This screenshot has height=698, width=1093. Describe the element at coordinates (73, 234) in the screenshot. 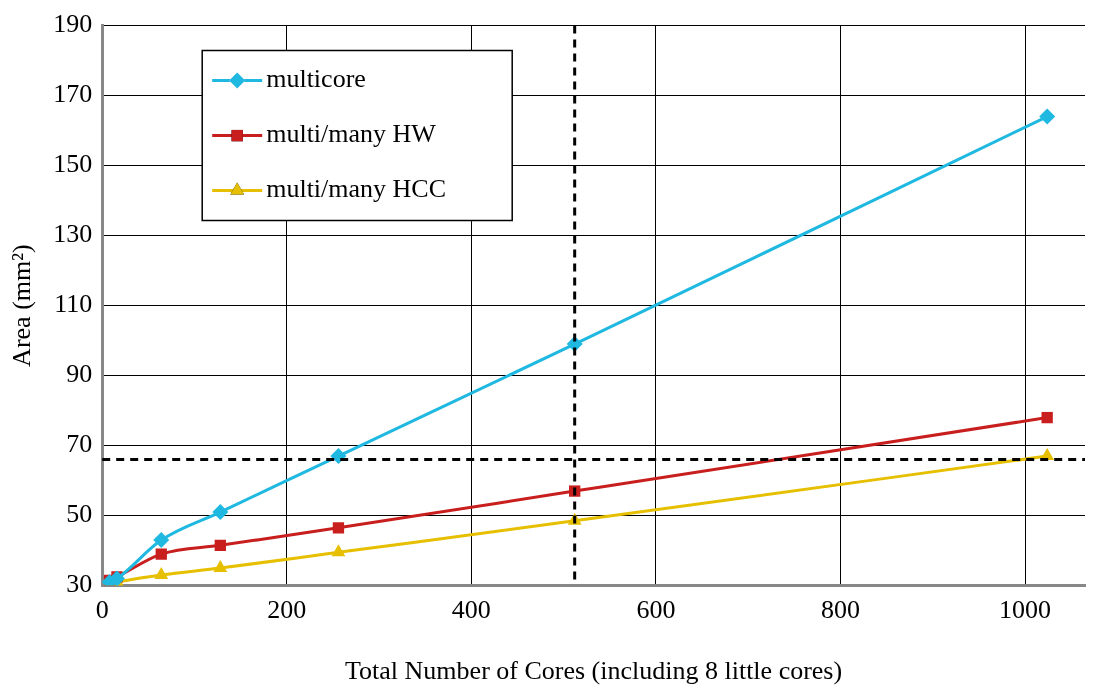

I see `y-tick-label: 130` at that location.